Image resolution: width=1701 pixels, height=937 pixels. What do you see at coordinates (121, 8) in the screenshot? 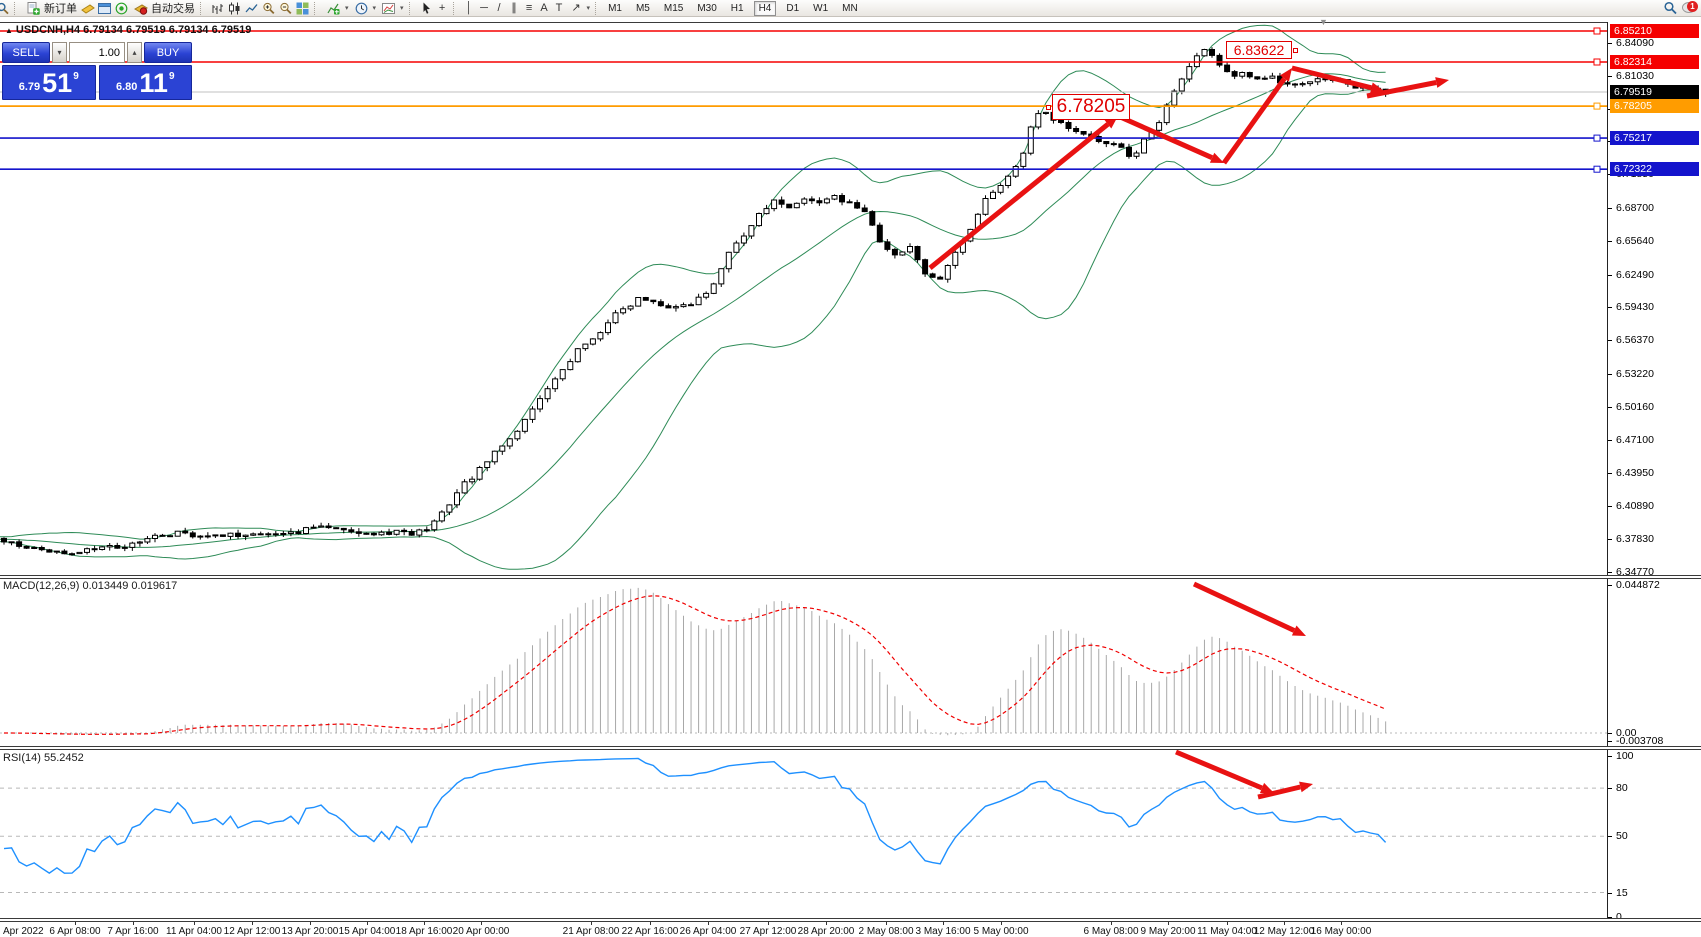
I see `signal-icon` at bounding box center [121, 8].